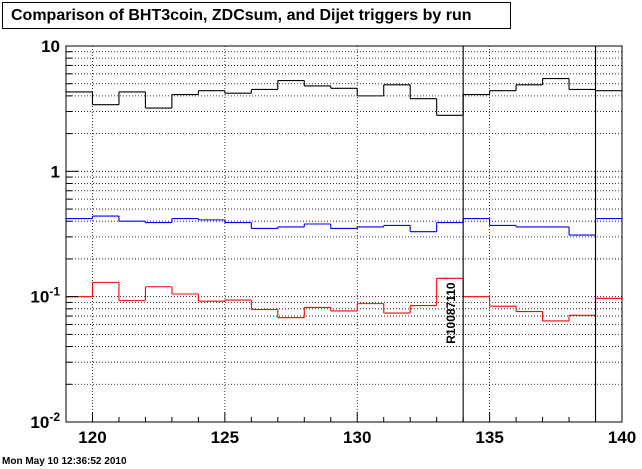 The height and width of the screenshot is (469, 642). What do you see at coordinates (92, 437) in the screenshot?
I see `x-tick-label: 120` at bounding box center [92, 437].